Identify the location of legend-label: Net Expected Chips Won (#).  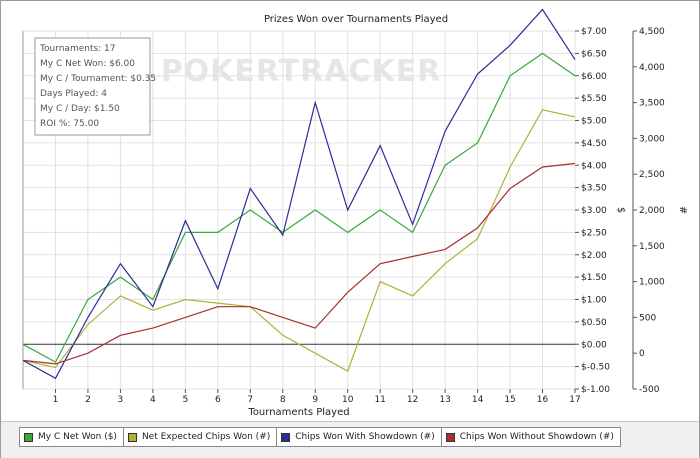
(206, 437).